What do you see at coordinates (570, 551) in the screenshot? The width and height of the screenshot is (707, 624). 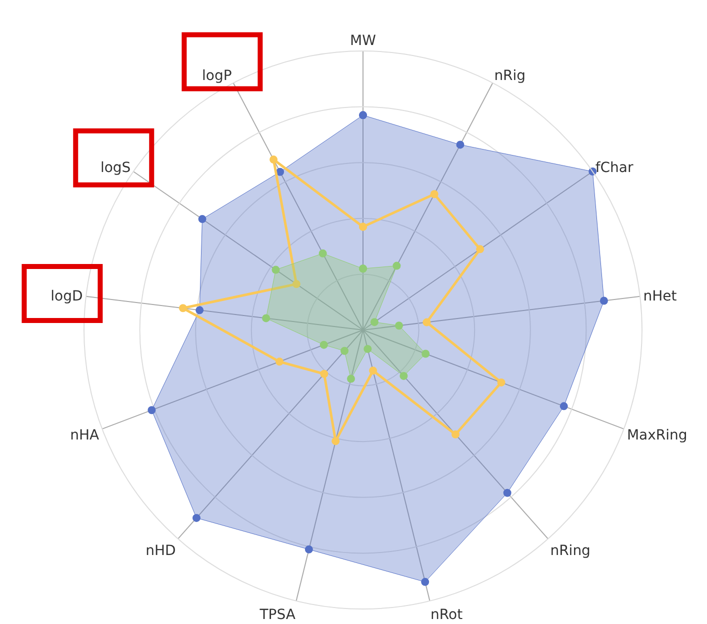 I see `spoke-label: nRing` at bounding box center [570, 551].